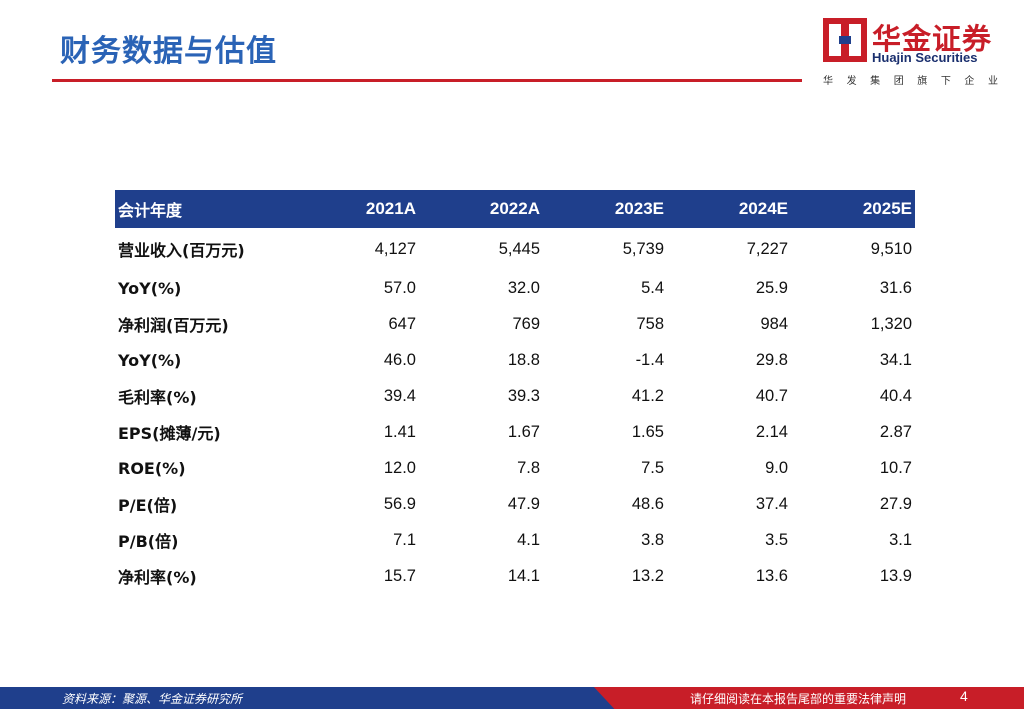 The width and height of the screenshot is (1024, 709). Describe the element at coordinates (526, 323) in the screenshot. I see `table-cell: 769` at that location.